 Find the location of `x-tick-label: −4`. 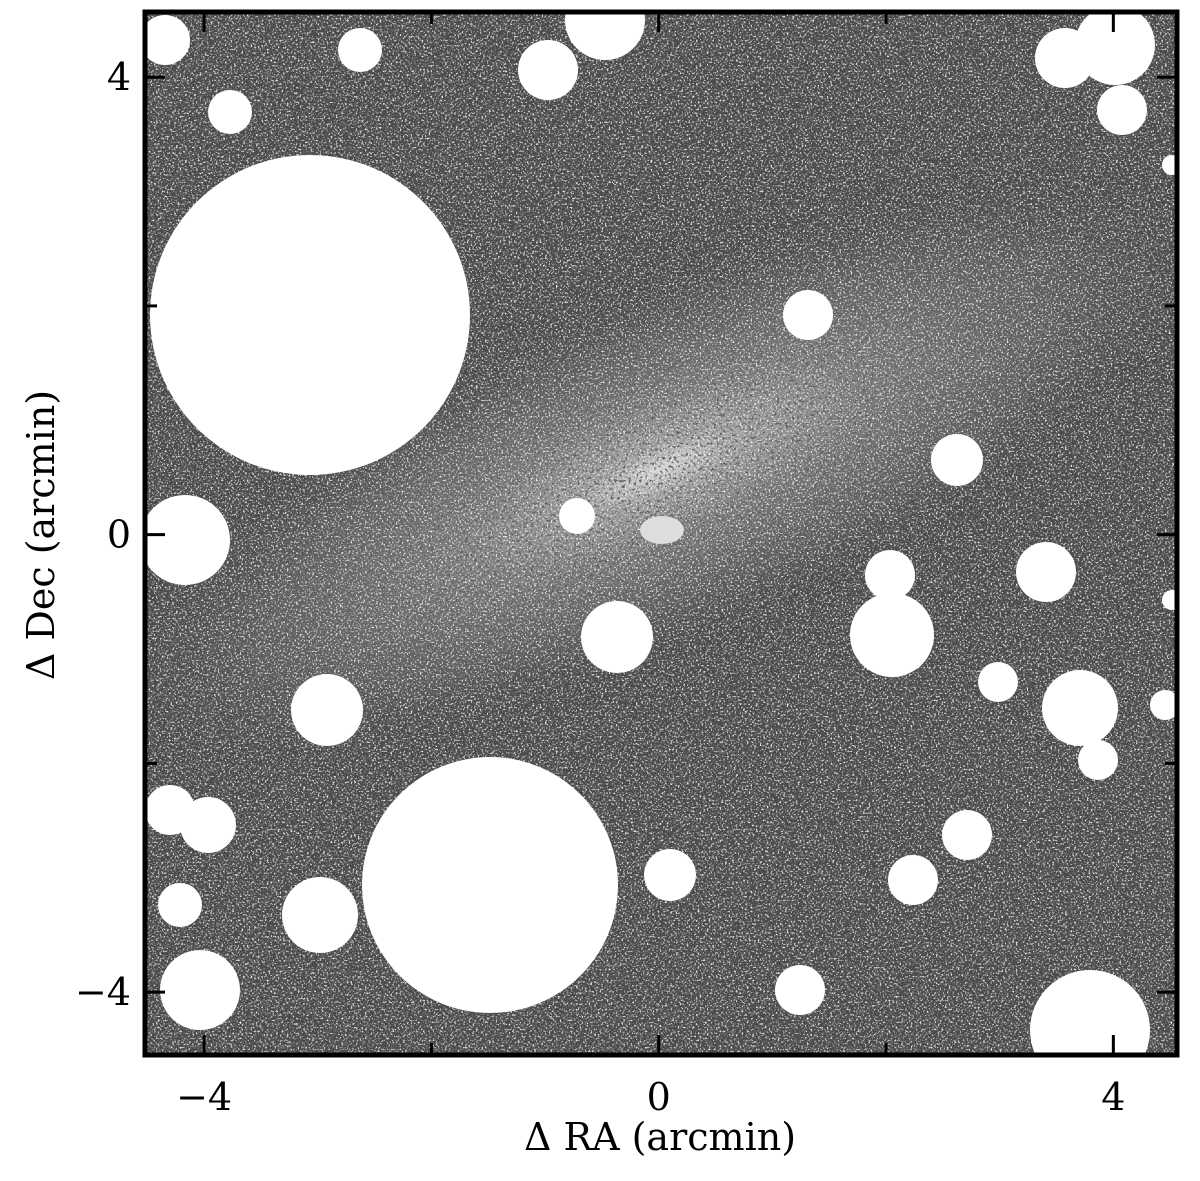

x-tick-label: −4 is located at coordinates (204, 1097).